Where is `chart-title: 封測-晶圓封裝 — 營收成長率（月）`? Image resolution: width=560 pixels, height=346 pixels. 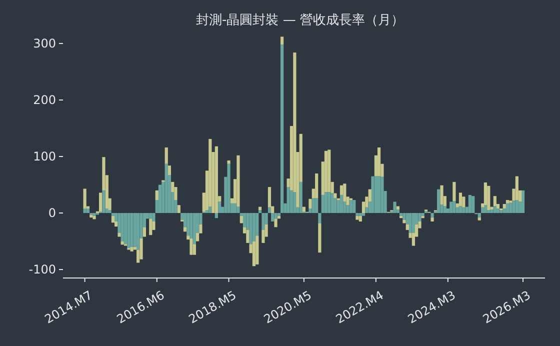 chart-title: 封測-晶圓封裝 — 營收成長率（月） is located at coordinates (300, 20).